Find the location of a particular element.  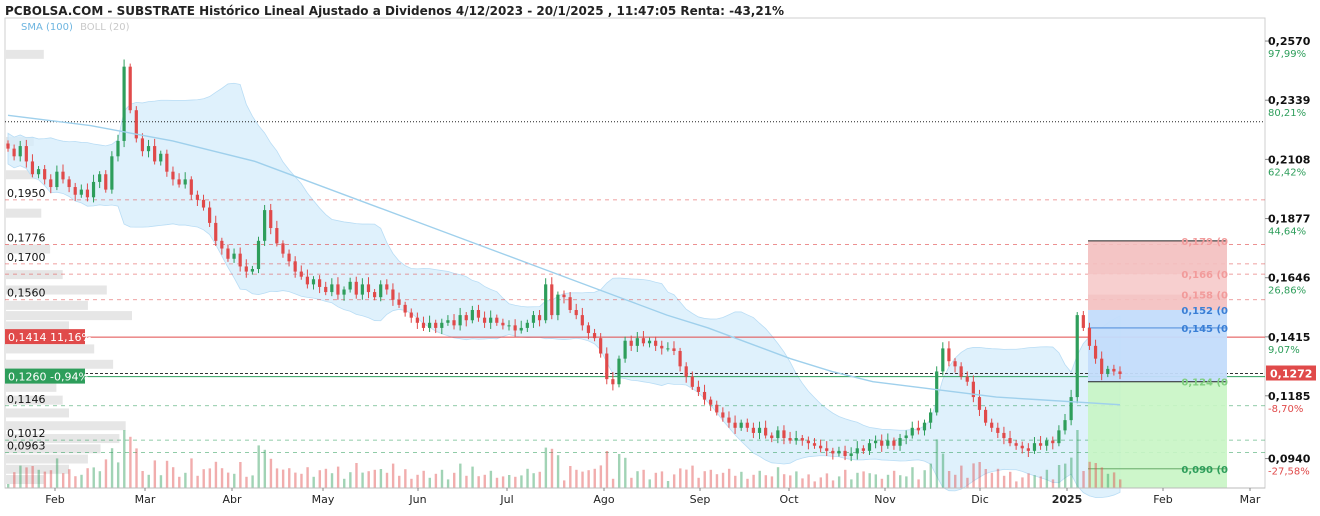

boll-legend: BOLL (20) is located at coordinates (105, 27).